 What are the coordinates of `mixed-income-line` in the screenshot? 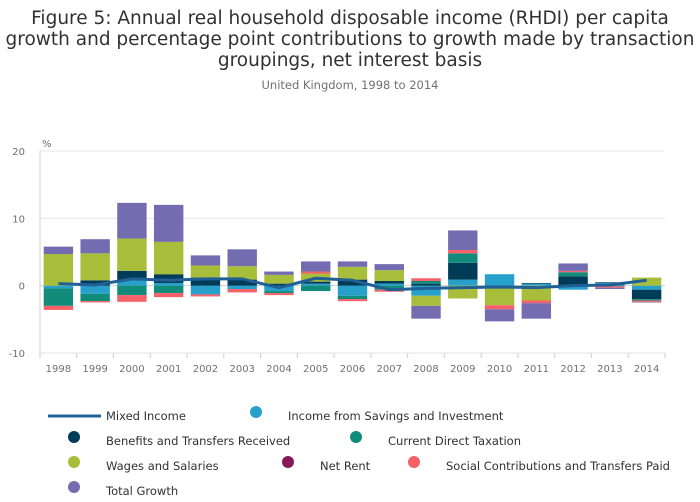 It's located at (352, 284).